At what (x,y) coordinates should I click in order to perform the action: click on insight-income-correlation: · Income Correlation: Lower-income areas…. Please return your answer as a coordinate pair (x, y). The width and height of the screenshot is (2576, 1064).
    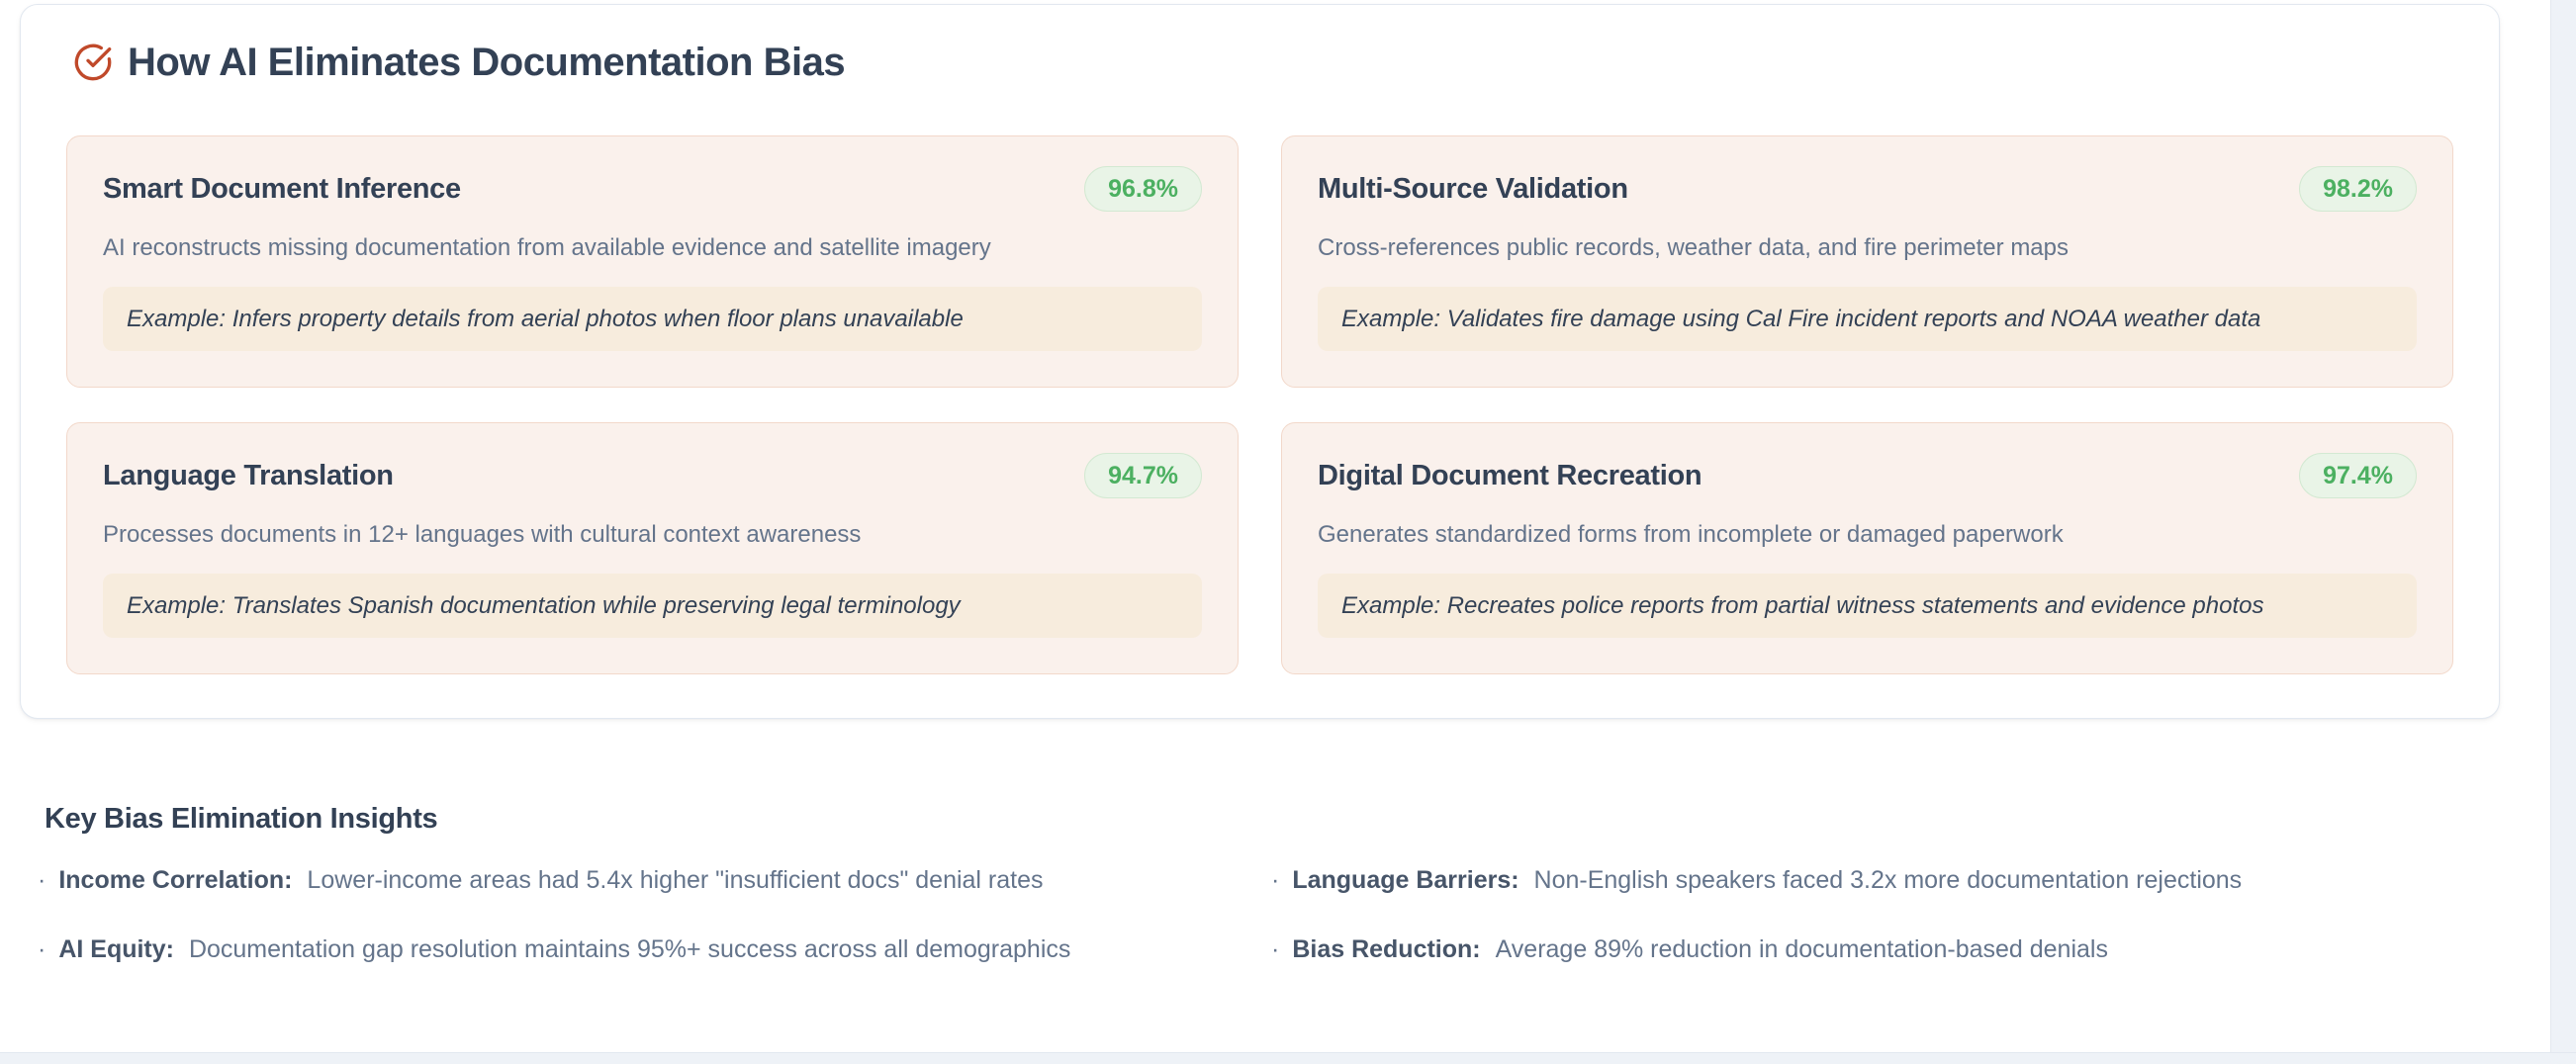
    Looking at the image, I should click on (654, 880).